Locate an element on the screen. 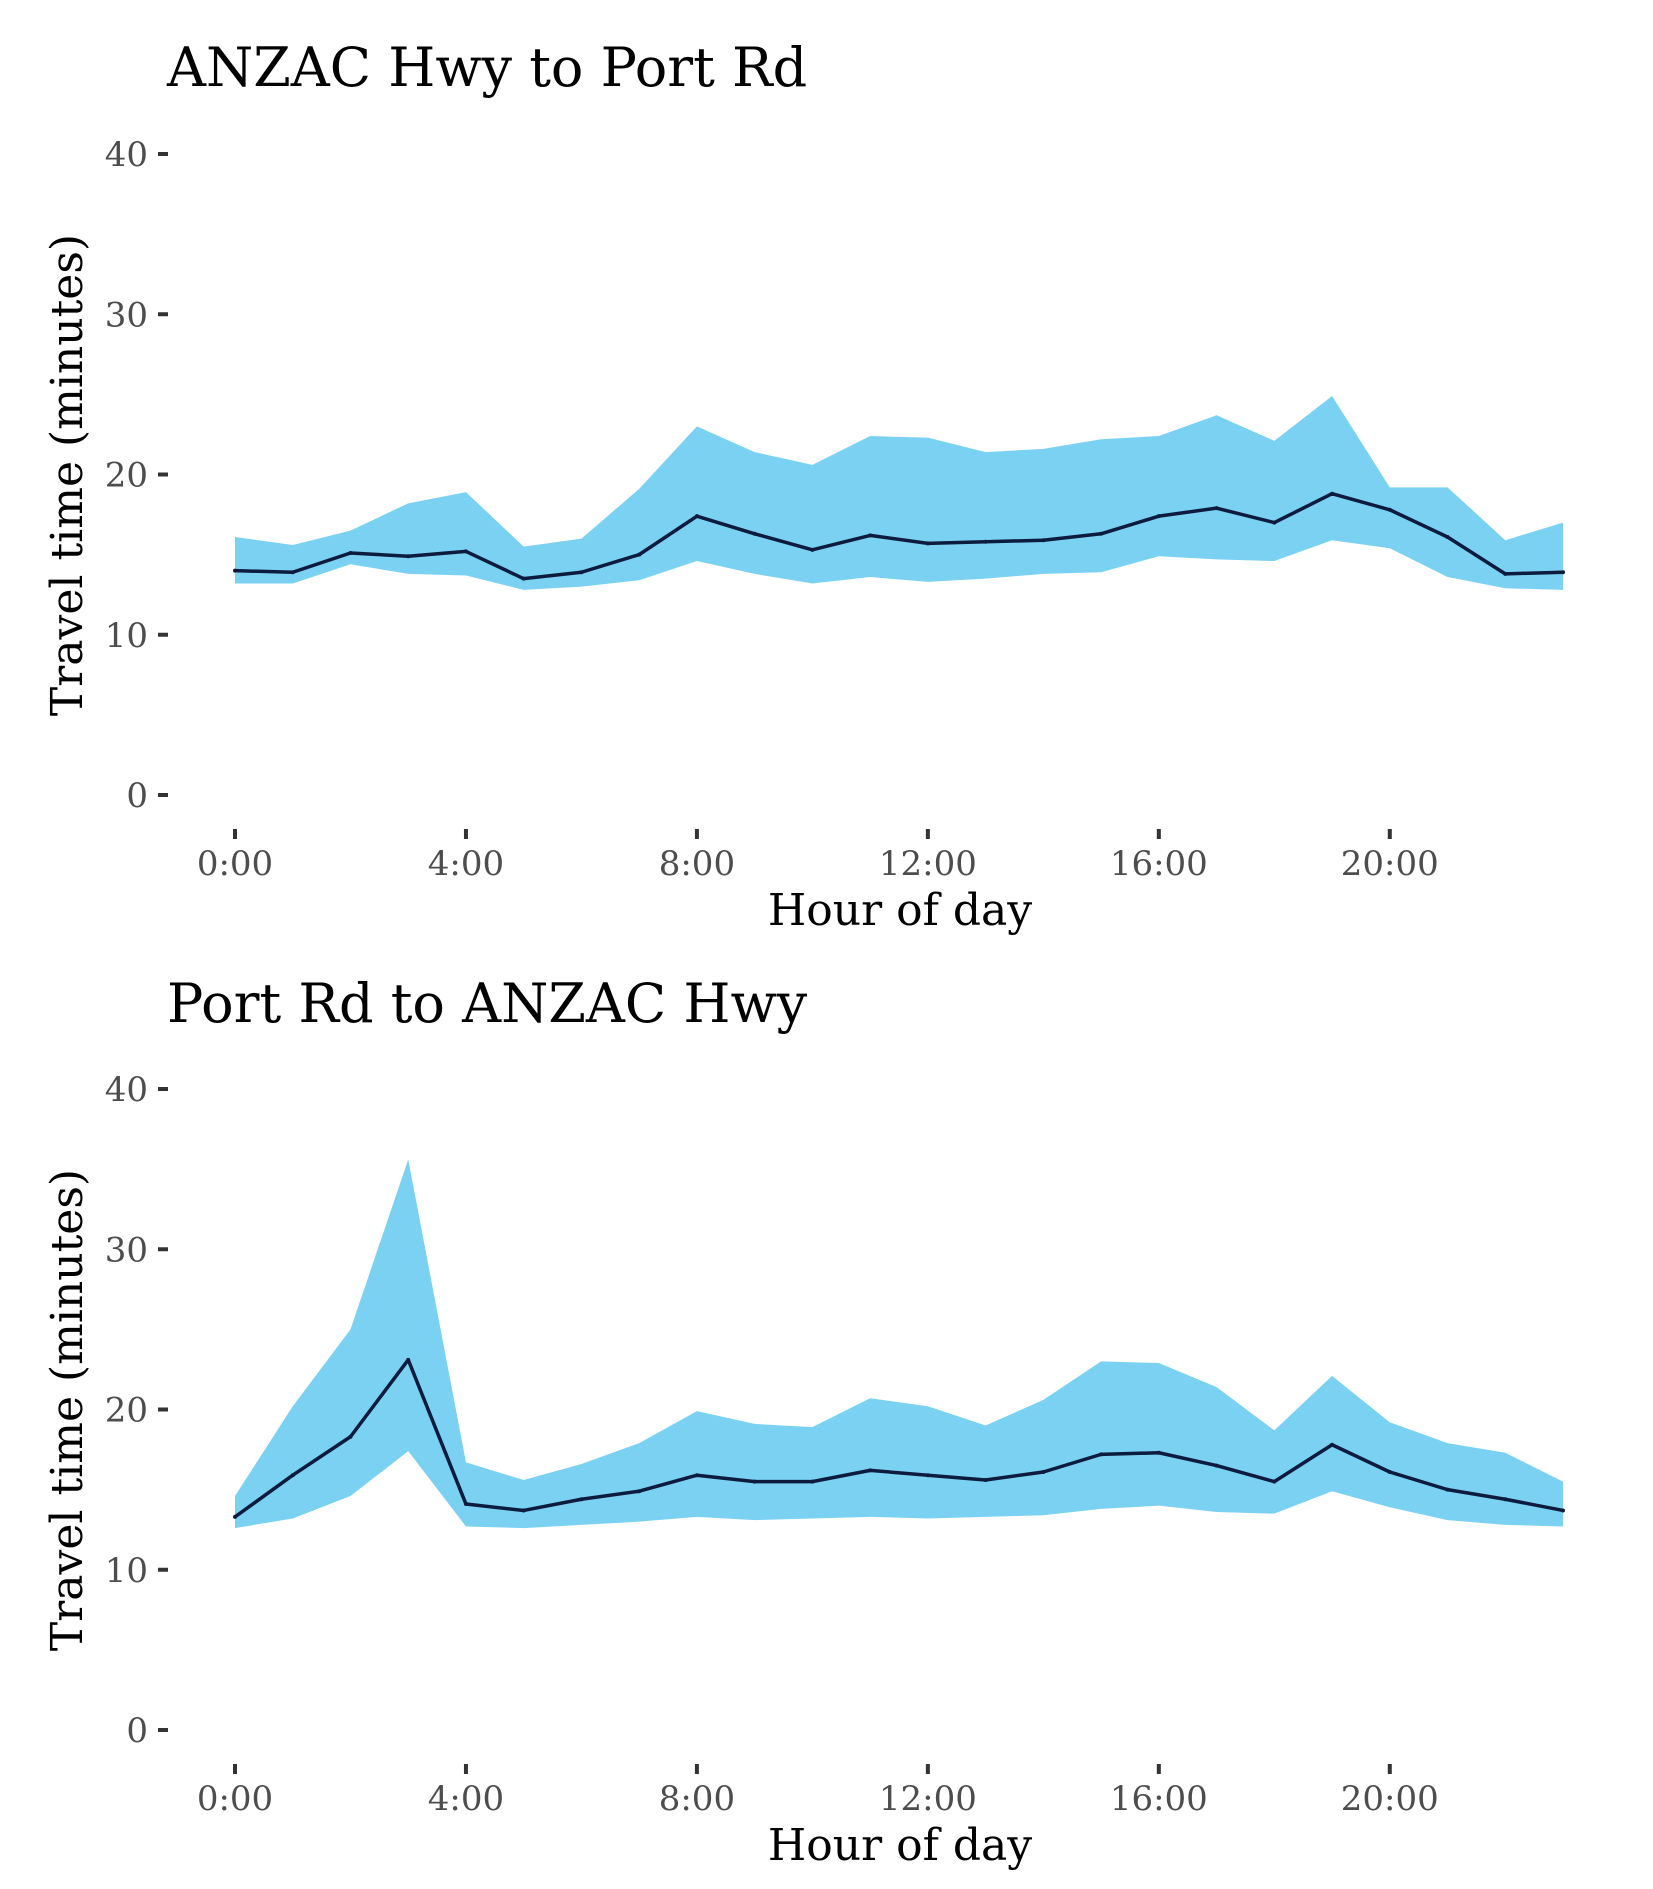  chart-title: Port Rd to ANZAC Hwy is located at coordinates (487, 1003).